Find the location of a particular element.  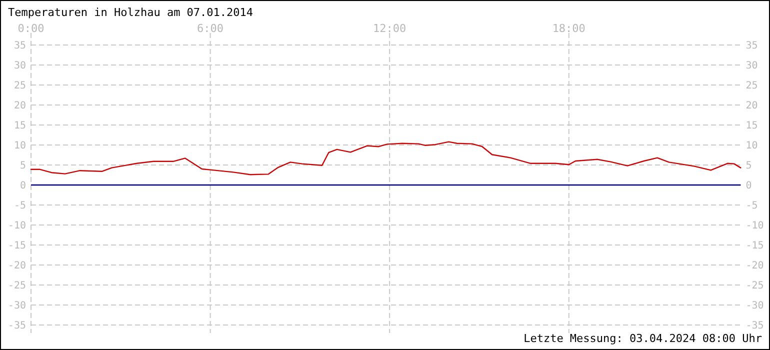

y2-tick-label: 35 is located at coordinates (752, 46).